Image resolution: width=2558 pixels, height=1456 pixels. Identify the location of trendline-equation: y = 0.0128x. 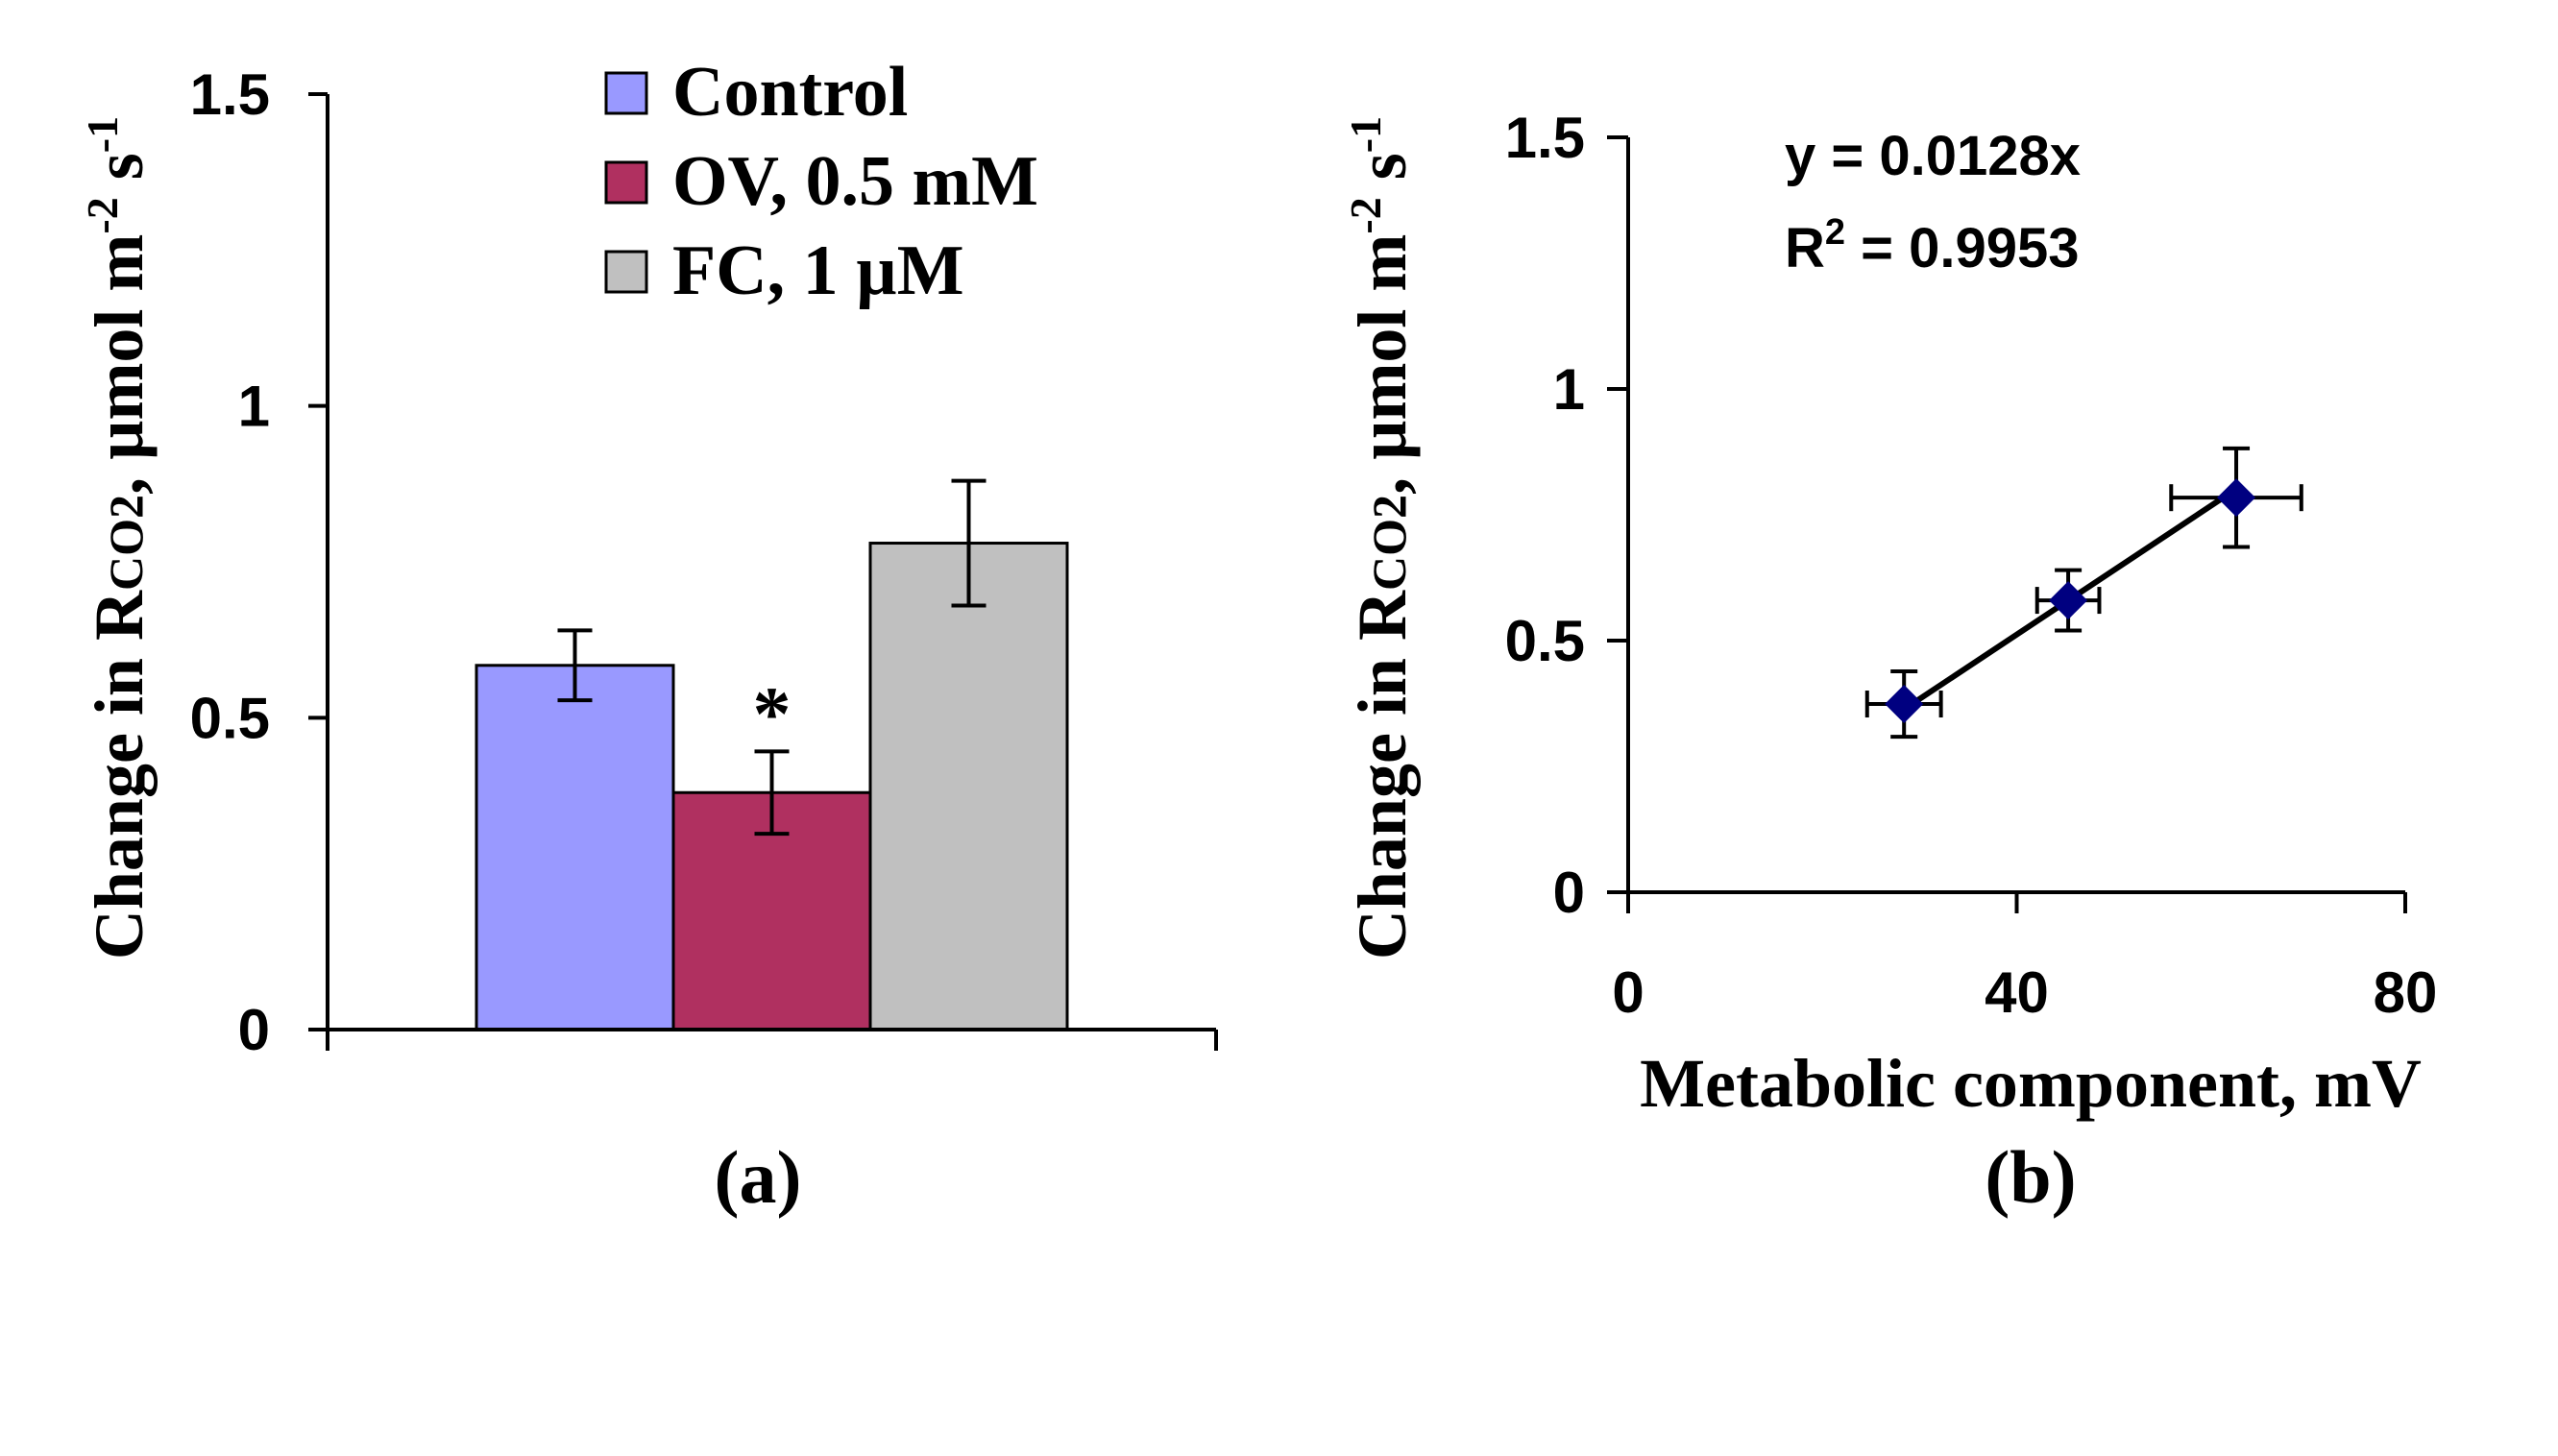
(1933, 156).